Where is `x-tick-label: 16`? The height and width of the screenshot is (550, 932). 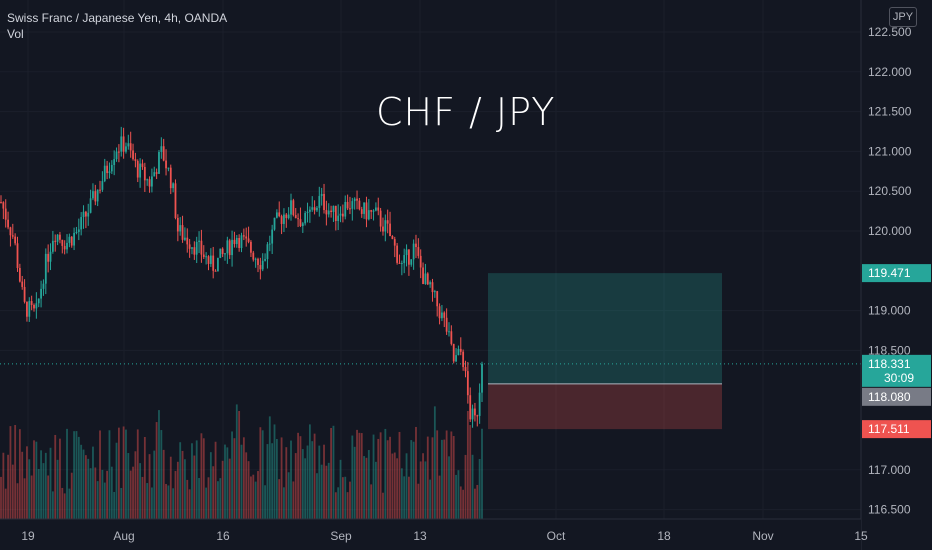
x-tick-label: 16 is located at coordinates (223, 536).